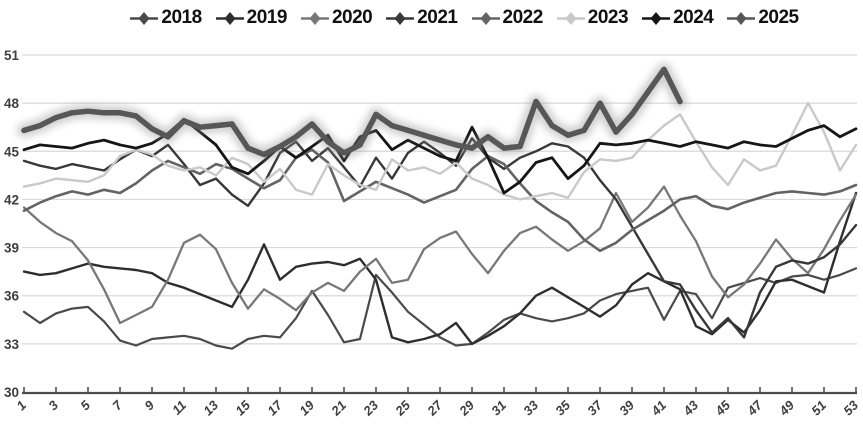 The width and height of the screenshot is (863, 430). I want to click on legend-item-2024: 2024, so click(678, 18).